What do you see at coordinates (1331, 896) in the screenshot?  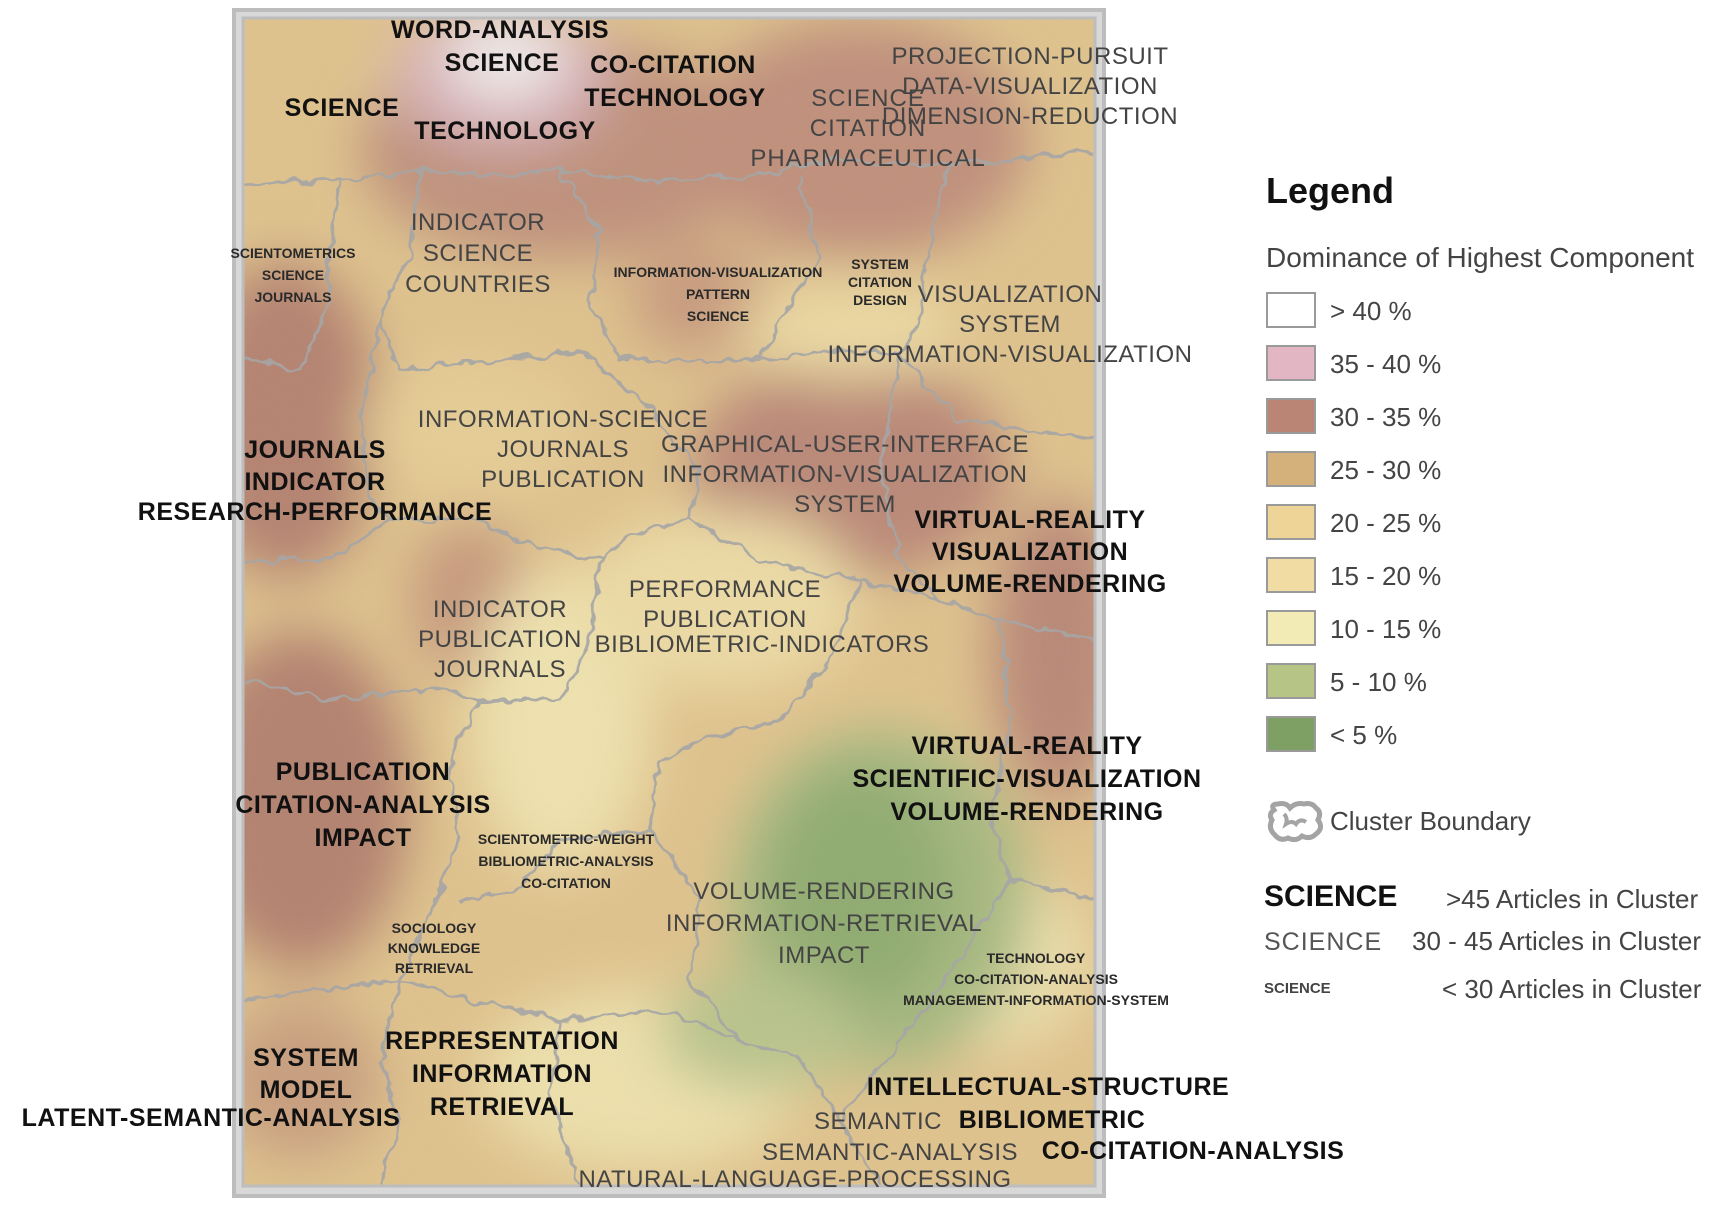 I see `size-sample: SCIENCE` at bounding box center [1331, 896].